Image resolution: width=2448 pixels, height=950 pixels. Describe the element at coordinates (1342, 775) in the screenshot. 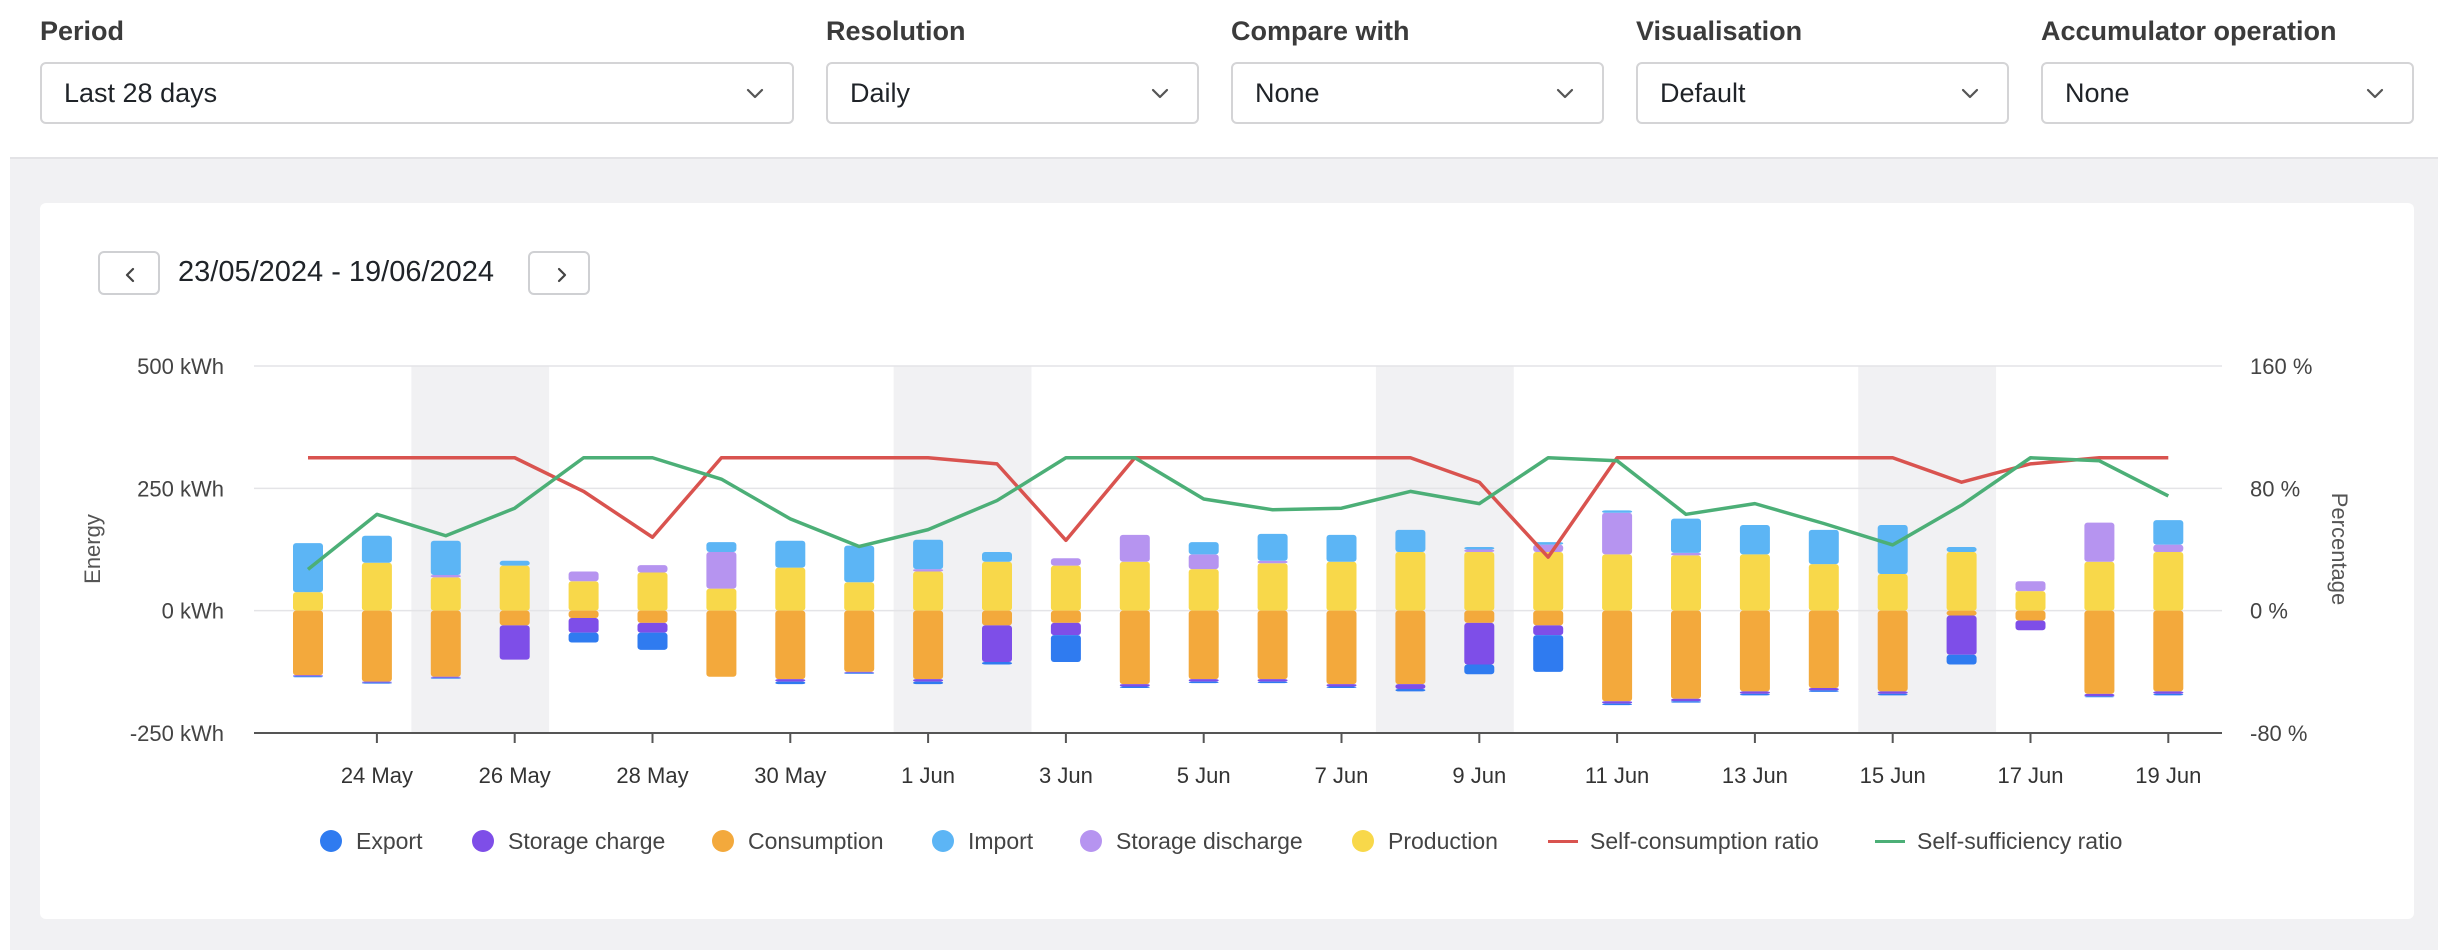

I see `x-tick-label: 7 Jun` at that location.